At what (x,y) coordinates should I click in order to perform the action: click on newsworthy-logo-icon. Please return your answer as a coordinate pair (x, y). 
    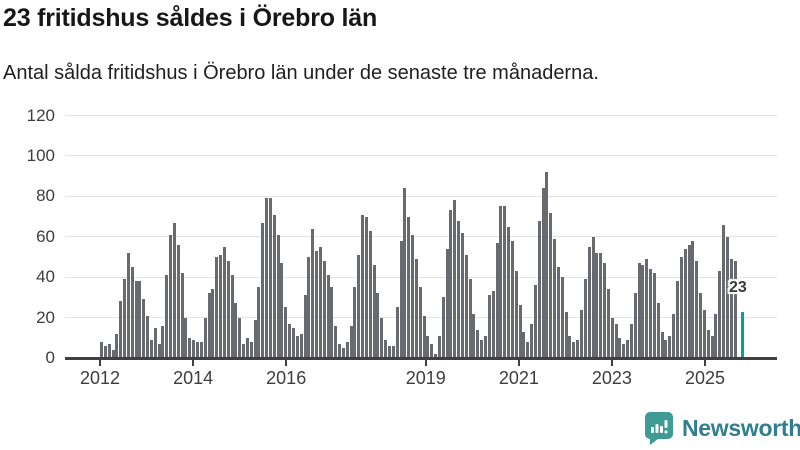
    Looking at the image, I should click on (659, 428).